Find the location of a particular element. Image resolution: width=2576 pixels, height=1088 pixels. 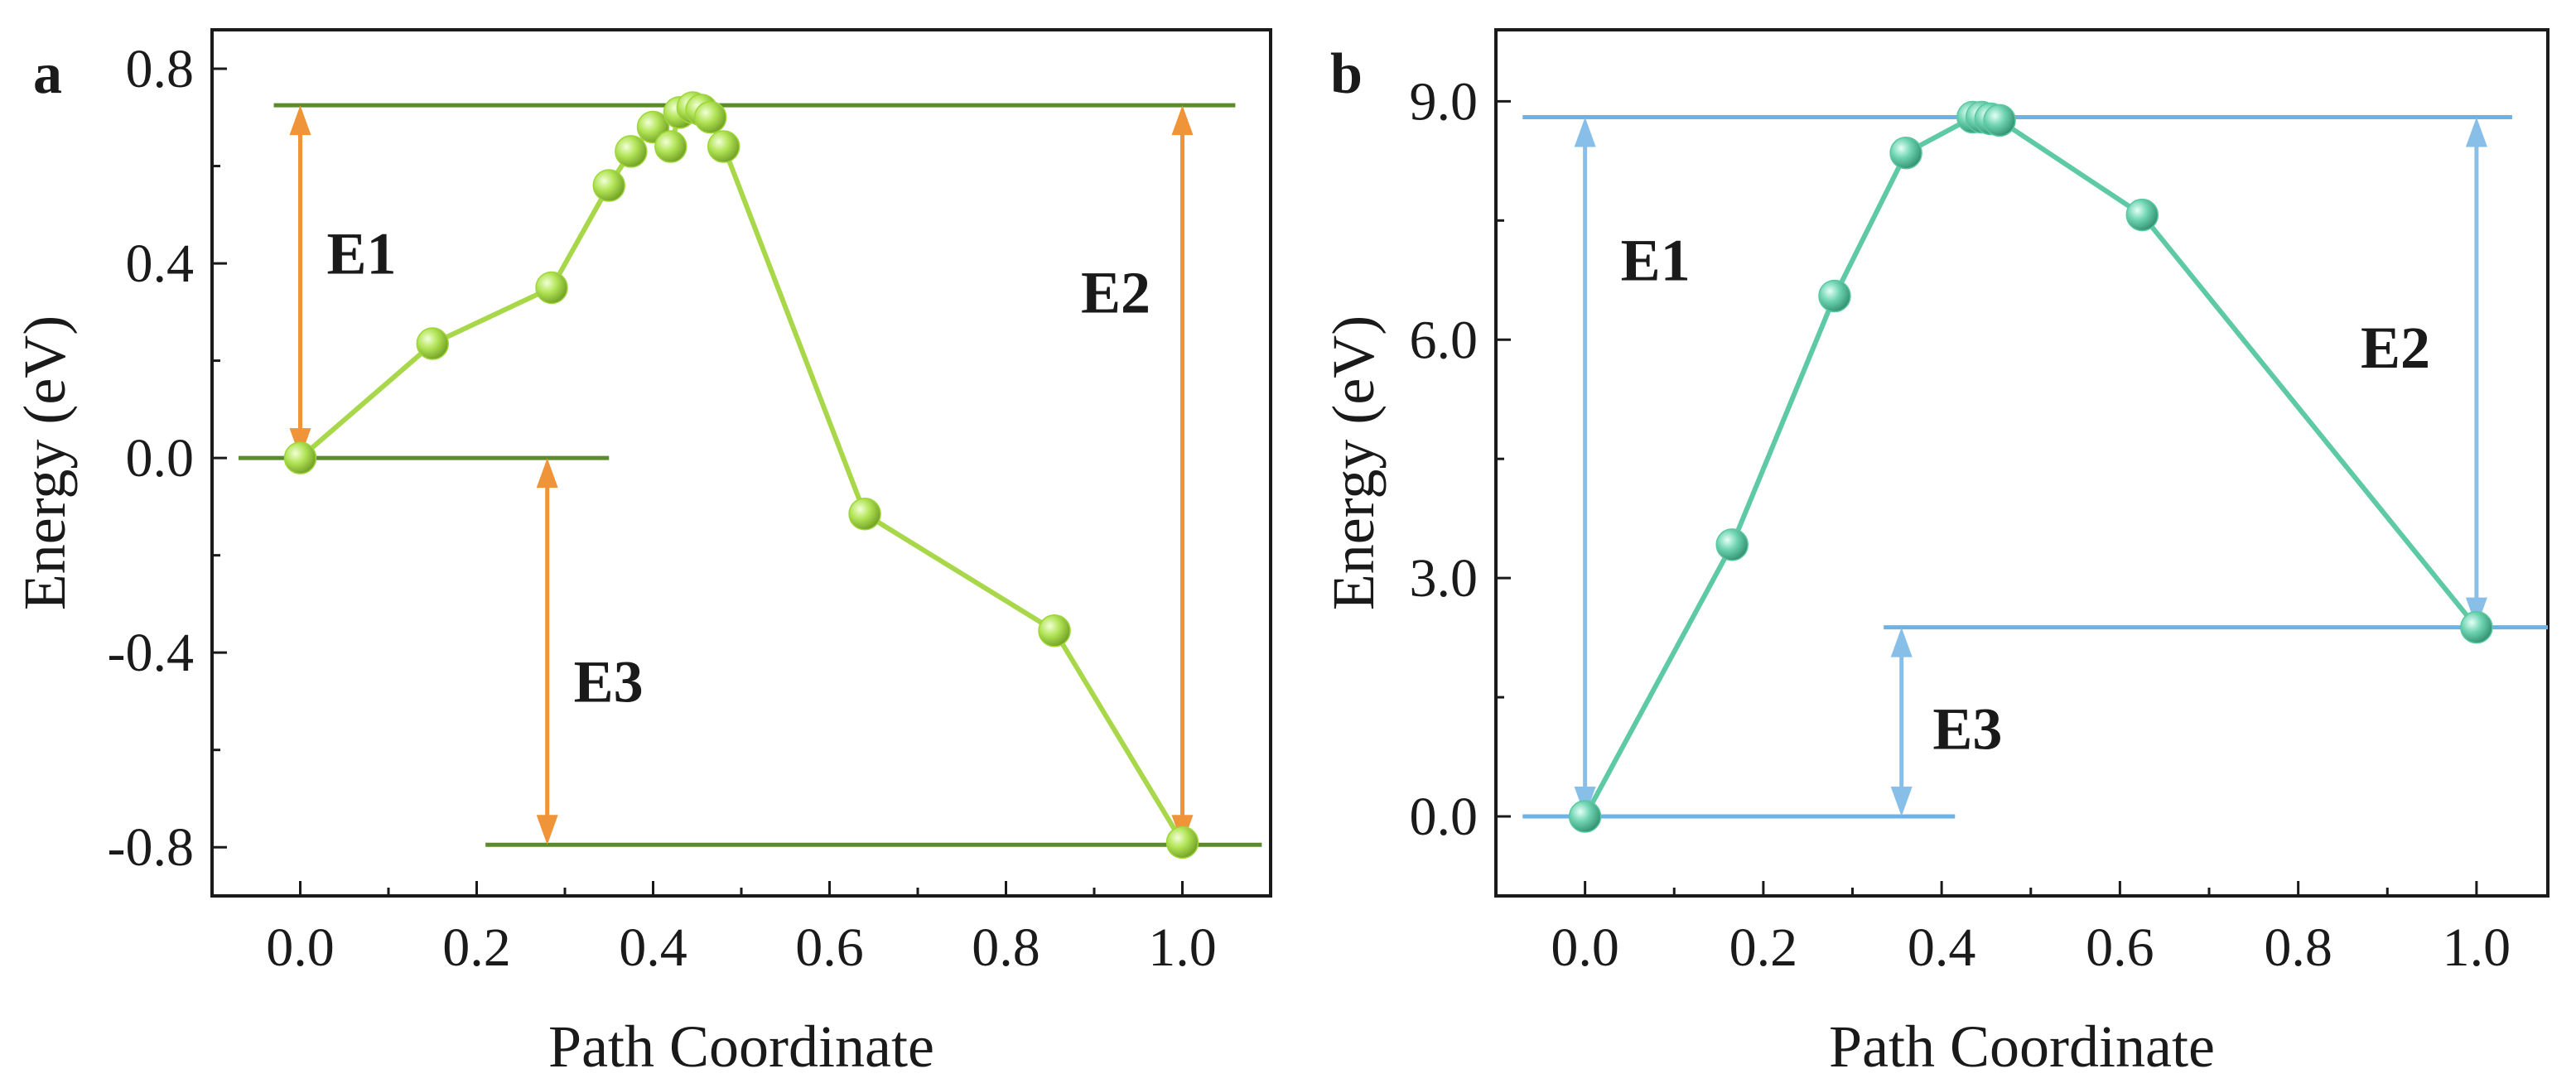

y-tick-label: 0.4 is located at coordinates (161, 263).